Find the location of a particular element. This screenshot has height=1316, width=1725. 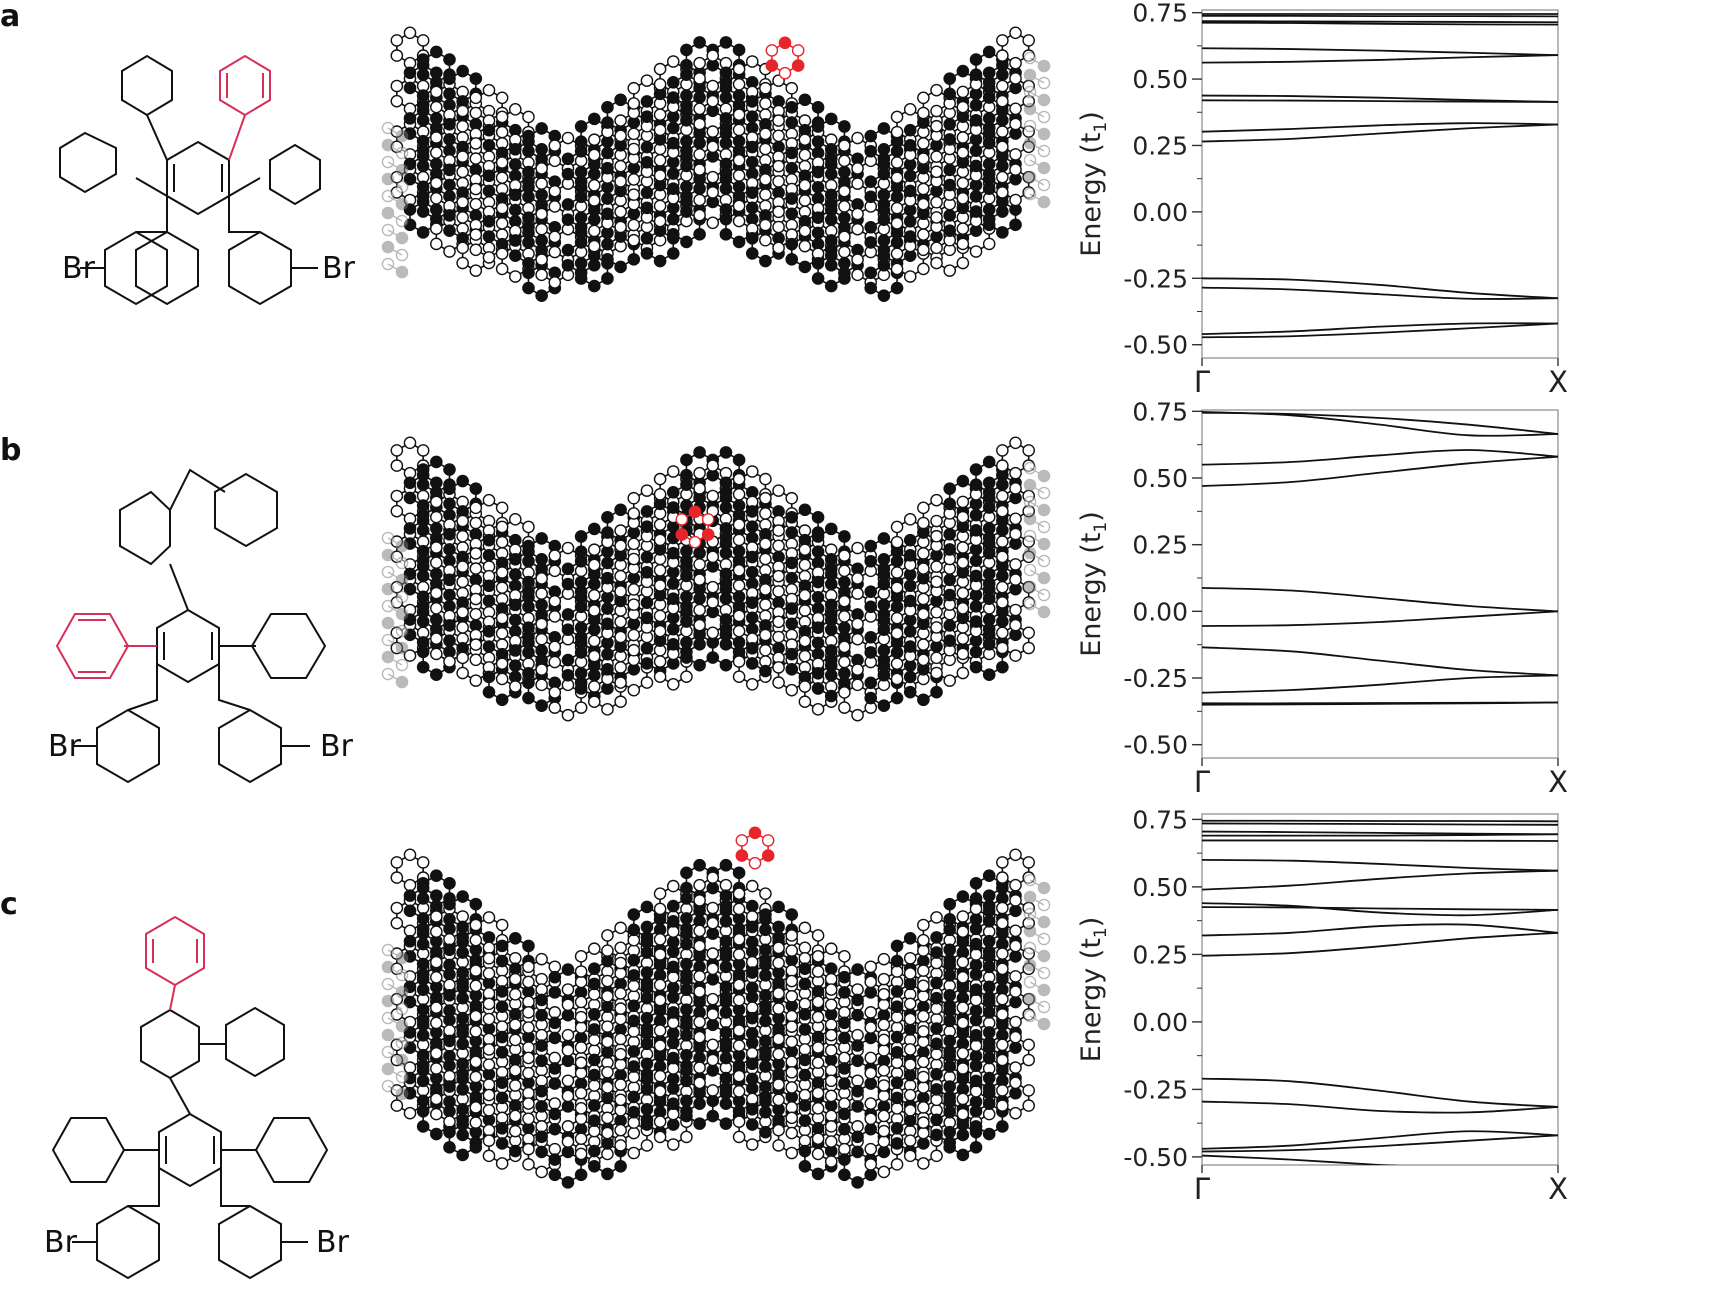

lattice-b is located at coordinates (716, 579).